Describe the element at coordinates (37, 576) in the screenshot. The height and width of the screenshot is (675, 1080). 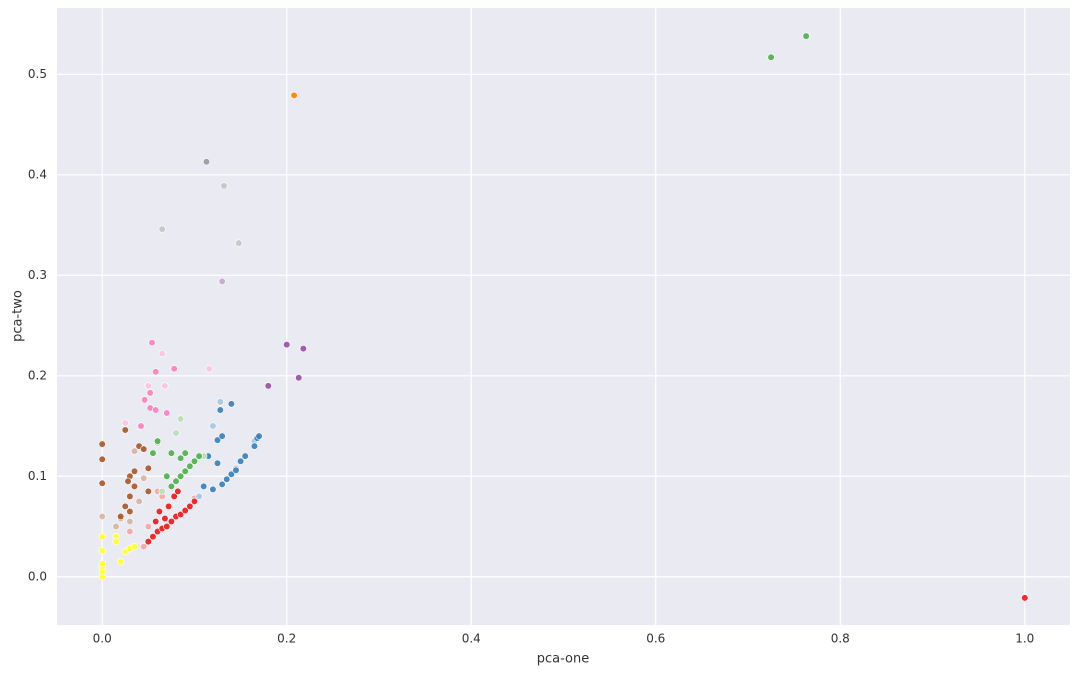
I see `y-tick-label: 0.0` at that location.